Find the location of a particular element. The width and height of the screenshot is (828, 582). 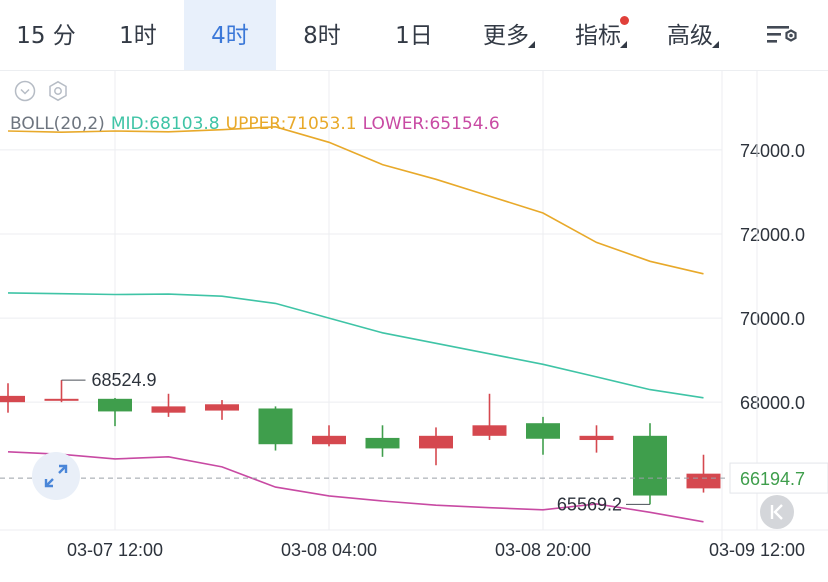

timeframe-toolbar: 15 分 1时 4时 8时 1日 更多 指标 高级 is located at coordinates (414, 35).